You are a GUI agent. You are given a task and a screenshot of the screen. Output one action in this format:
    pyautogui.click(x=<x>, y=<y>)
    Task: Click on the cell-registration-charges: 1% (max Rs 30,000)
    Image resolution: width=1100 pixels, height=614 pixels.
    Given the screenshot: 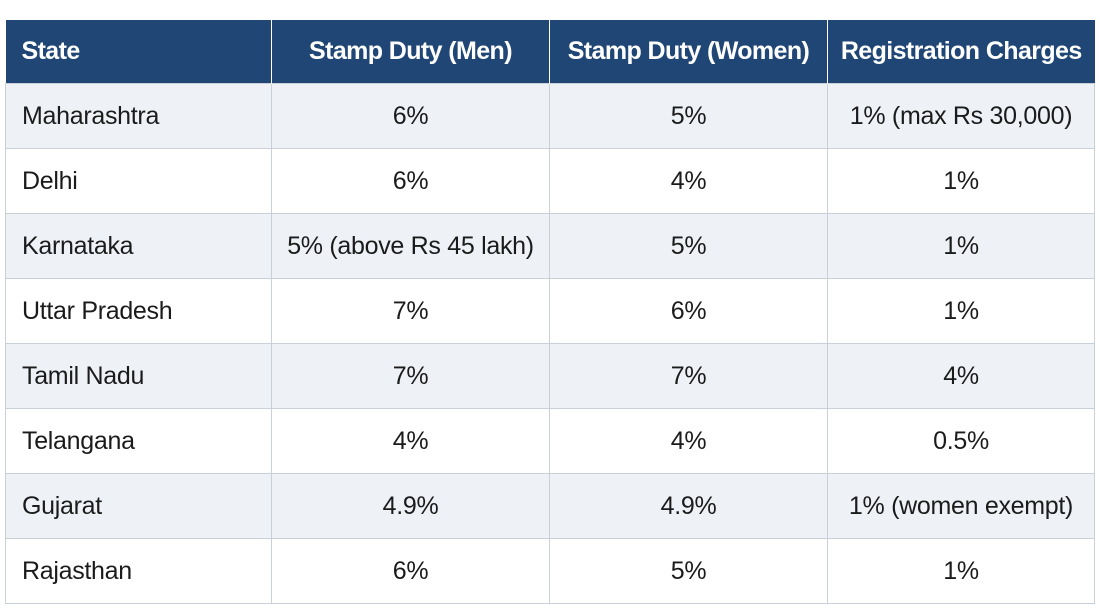 What is the action you would take?
    pyautogui.click(x=961, y=116)
    